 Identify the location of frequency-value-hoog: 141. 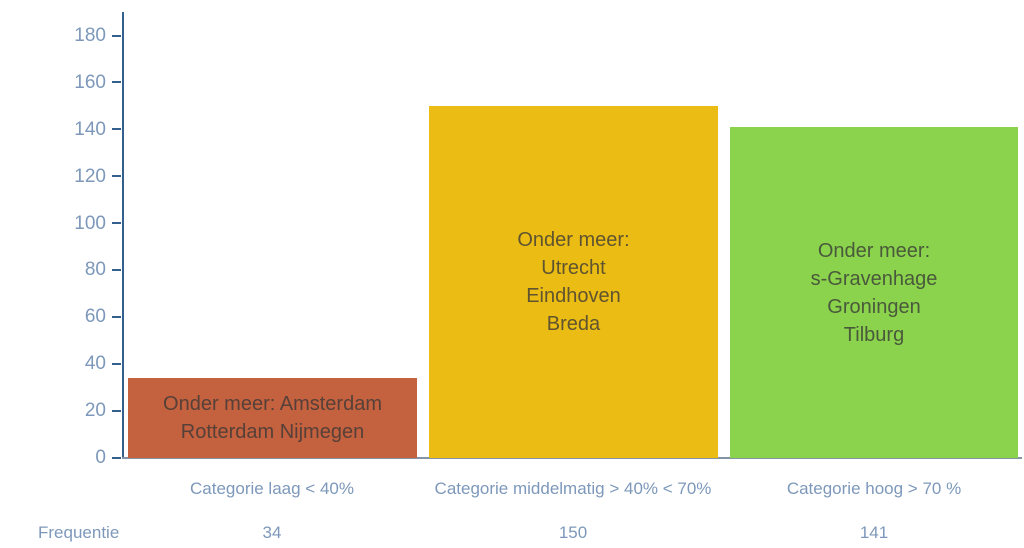
(874, 532).